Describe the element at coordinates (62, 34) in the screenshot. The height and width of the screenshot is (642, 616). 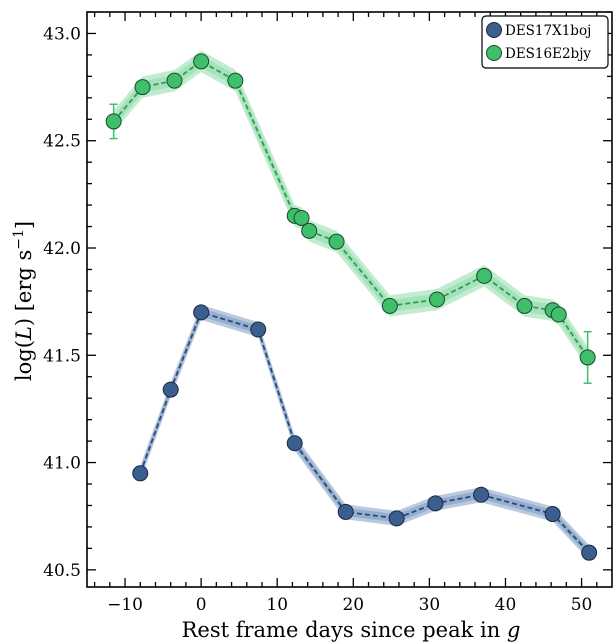
I see `y-tick-label: 43.0` at that location.